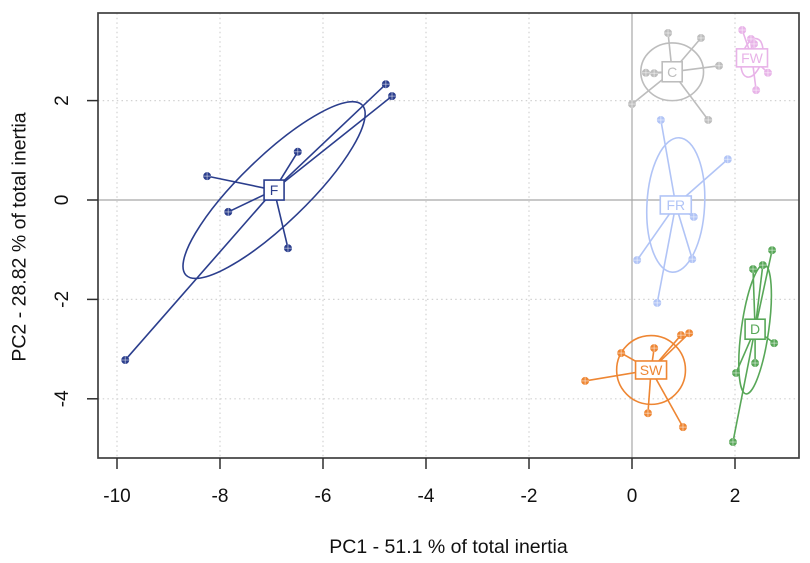  I want to click on centroid-label: FW, so click(752, 58).